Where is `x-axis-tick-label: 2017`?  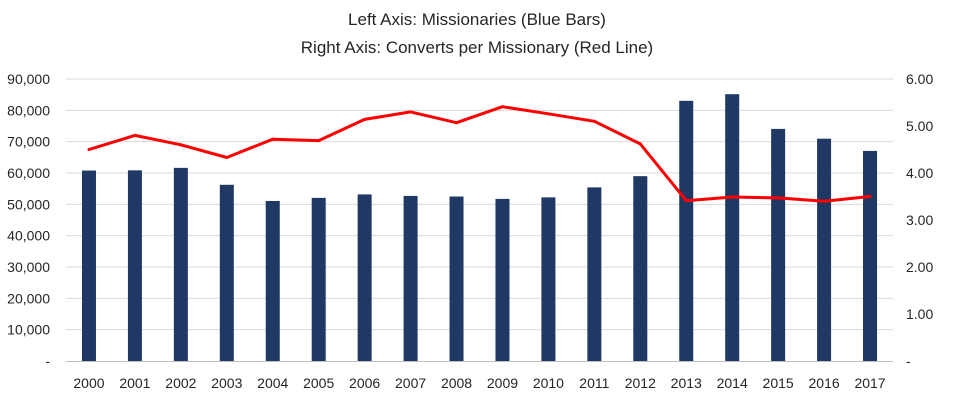
x-axis-tick-label: 2017 is located at coordinates (869, 383).